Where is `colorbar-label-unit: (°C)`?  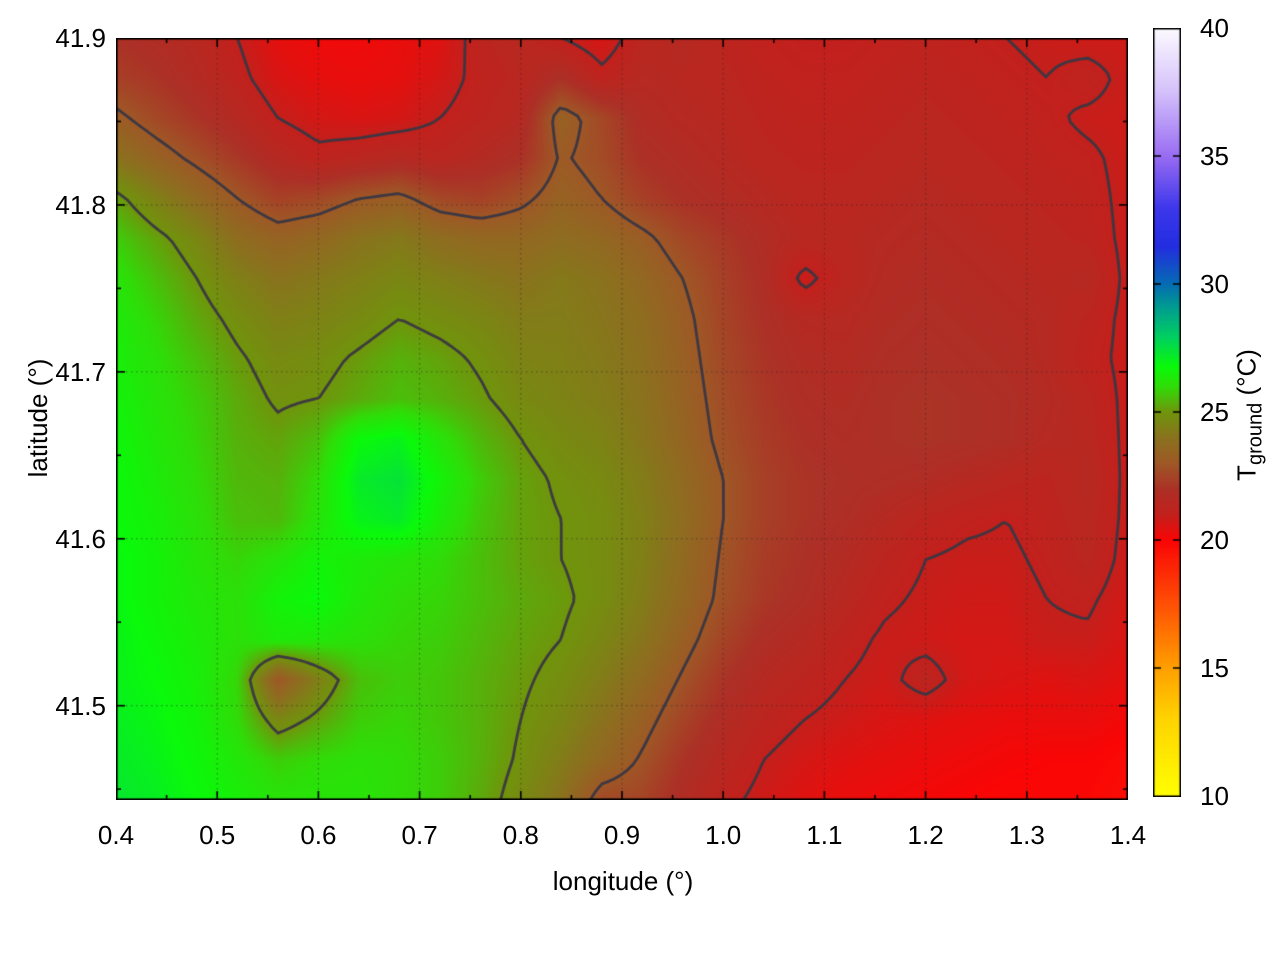
colorbar-label-unit: (°C) is located at coordinates (1246, 376).